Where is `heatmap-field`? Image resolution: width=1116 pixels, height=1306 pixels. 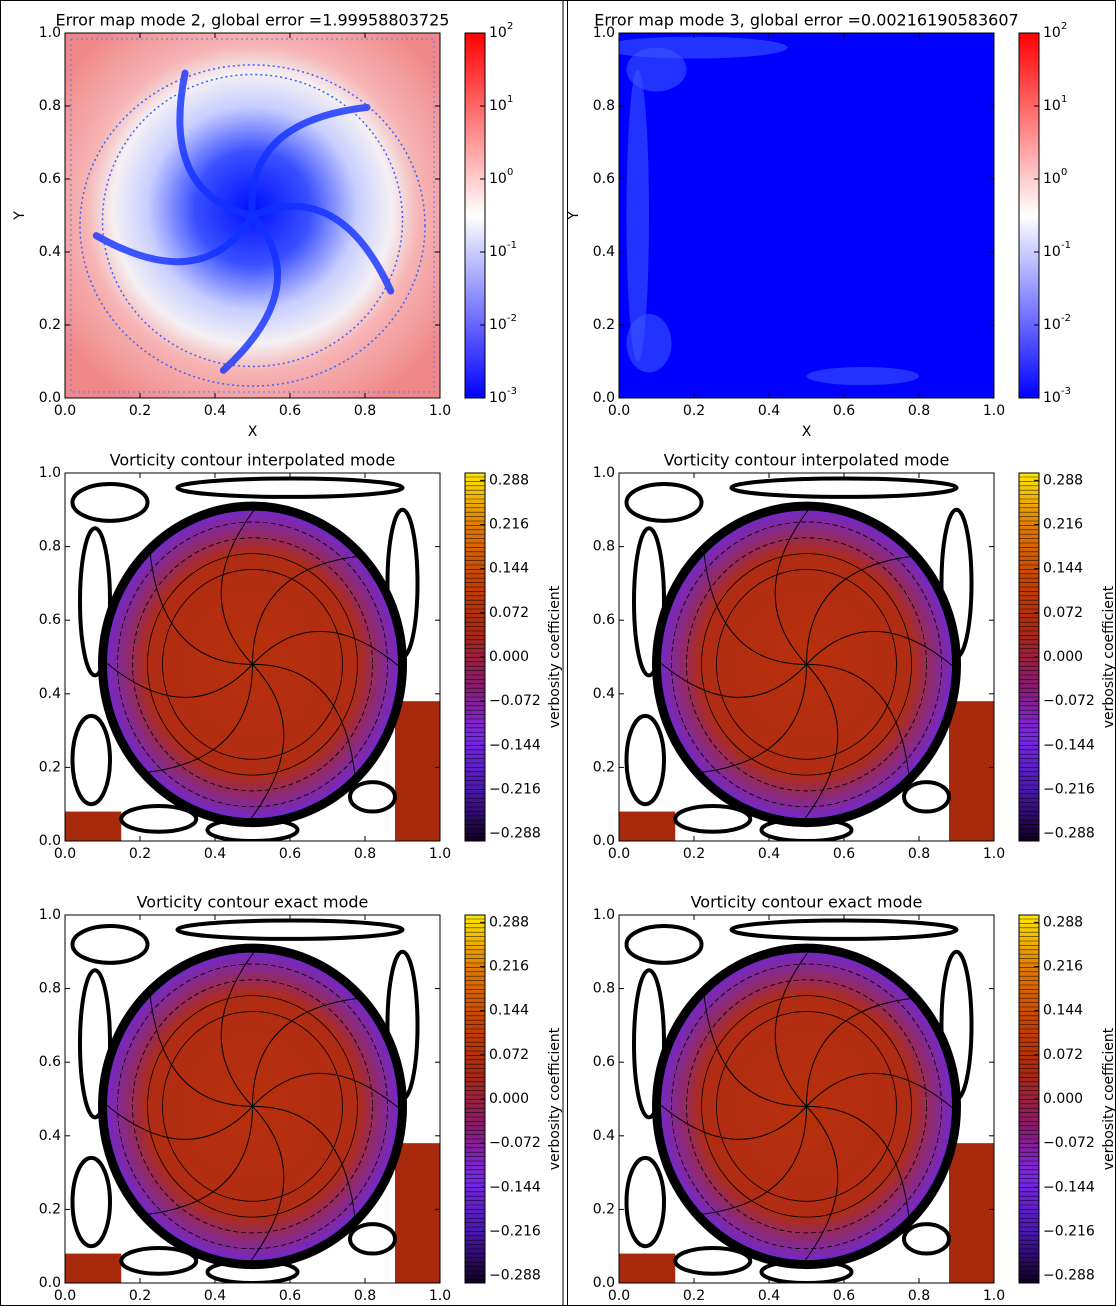
heatmap-field is located at coordinates (806, 215).